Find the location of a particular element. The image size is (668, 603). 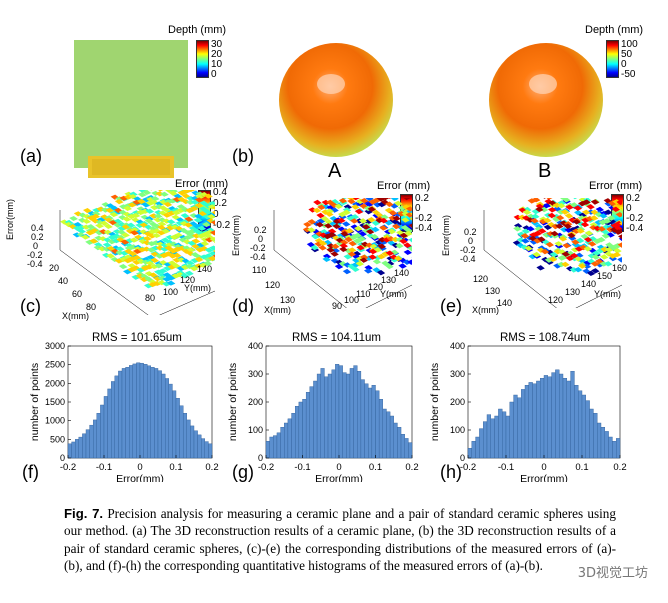

y-tick-label: 300 is located at coordinates (457, 374).